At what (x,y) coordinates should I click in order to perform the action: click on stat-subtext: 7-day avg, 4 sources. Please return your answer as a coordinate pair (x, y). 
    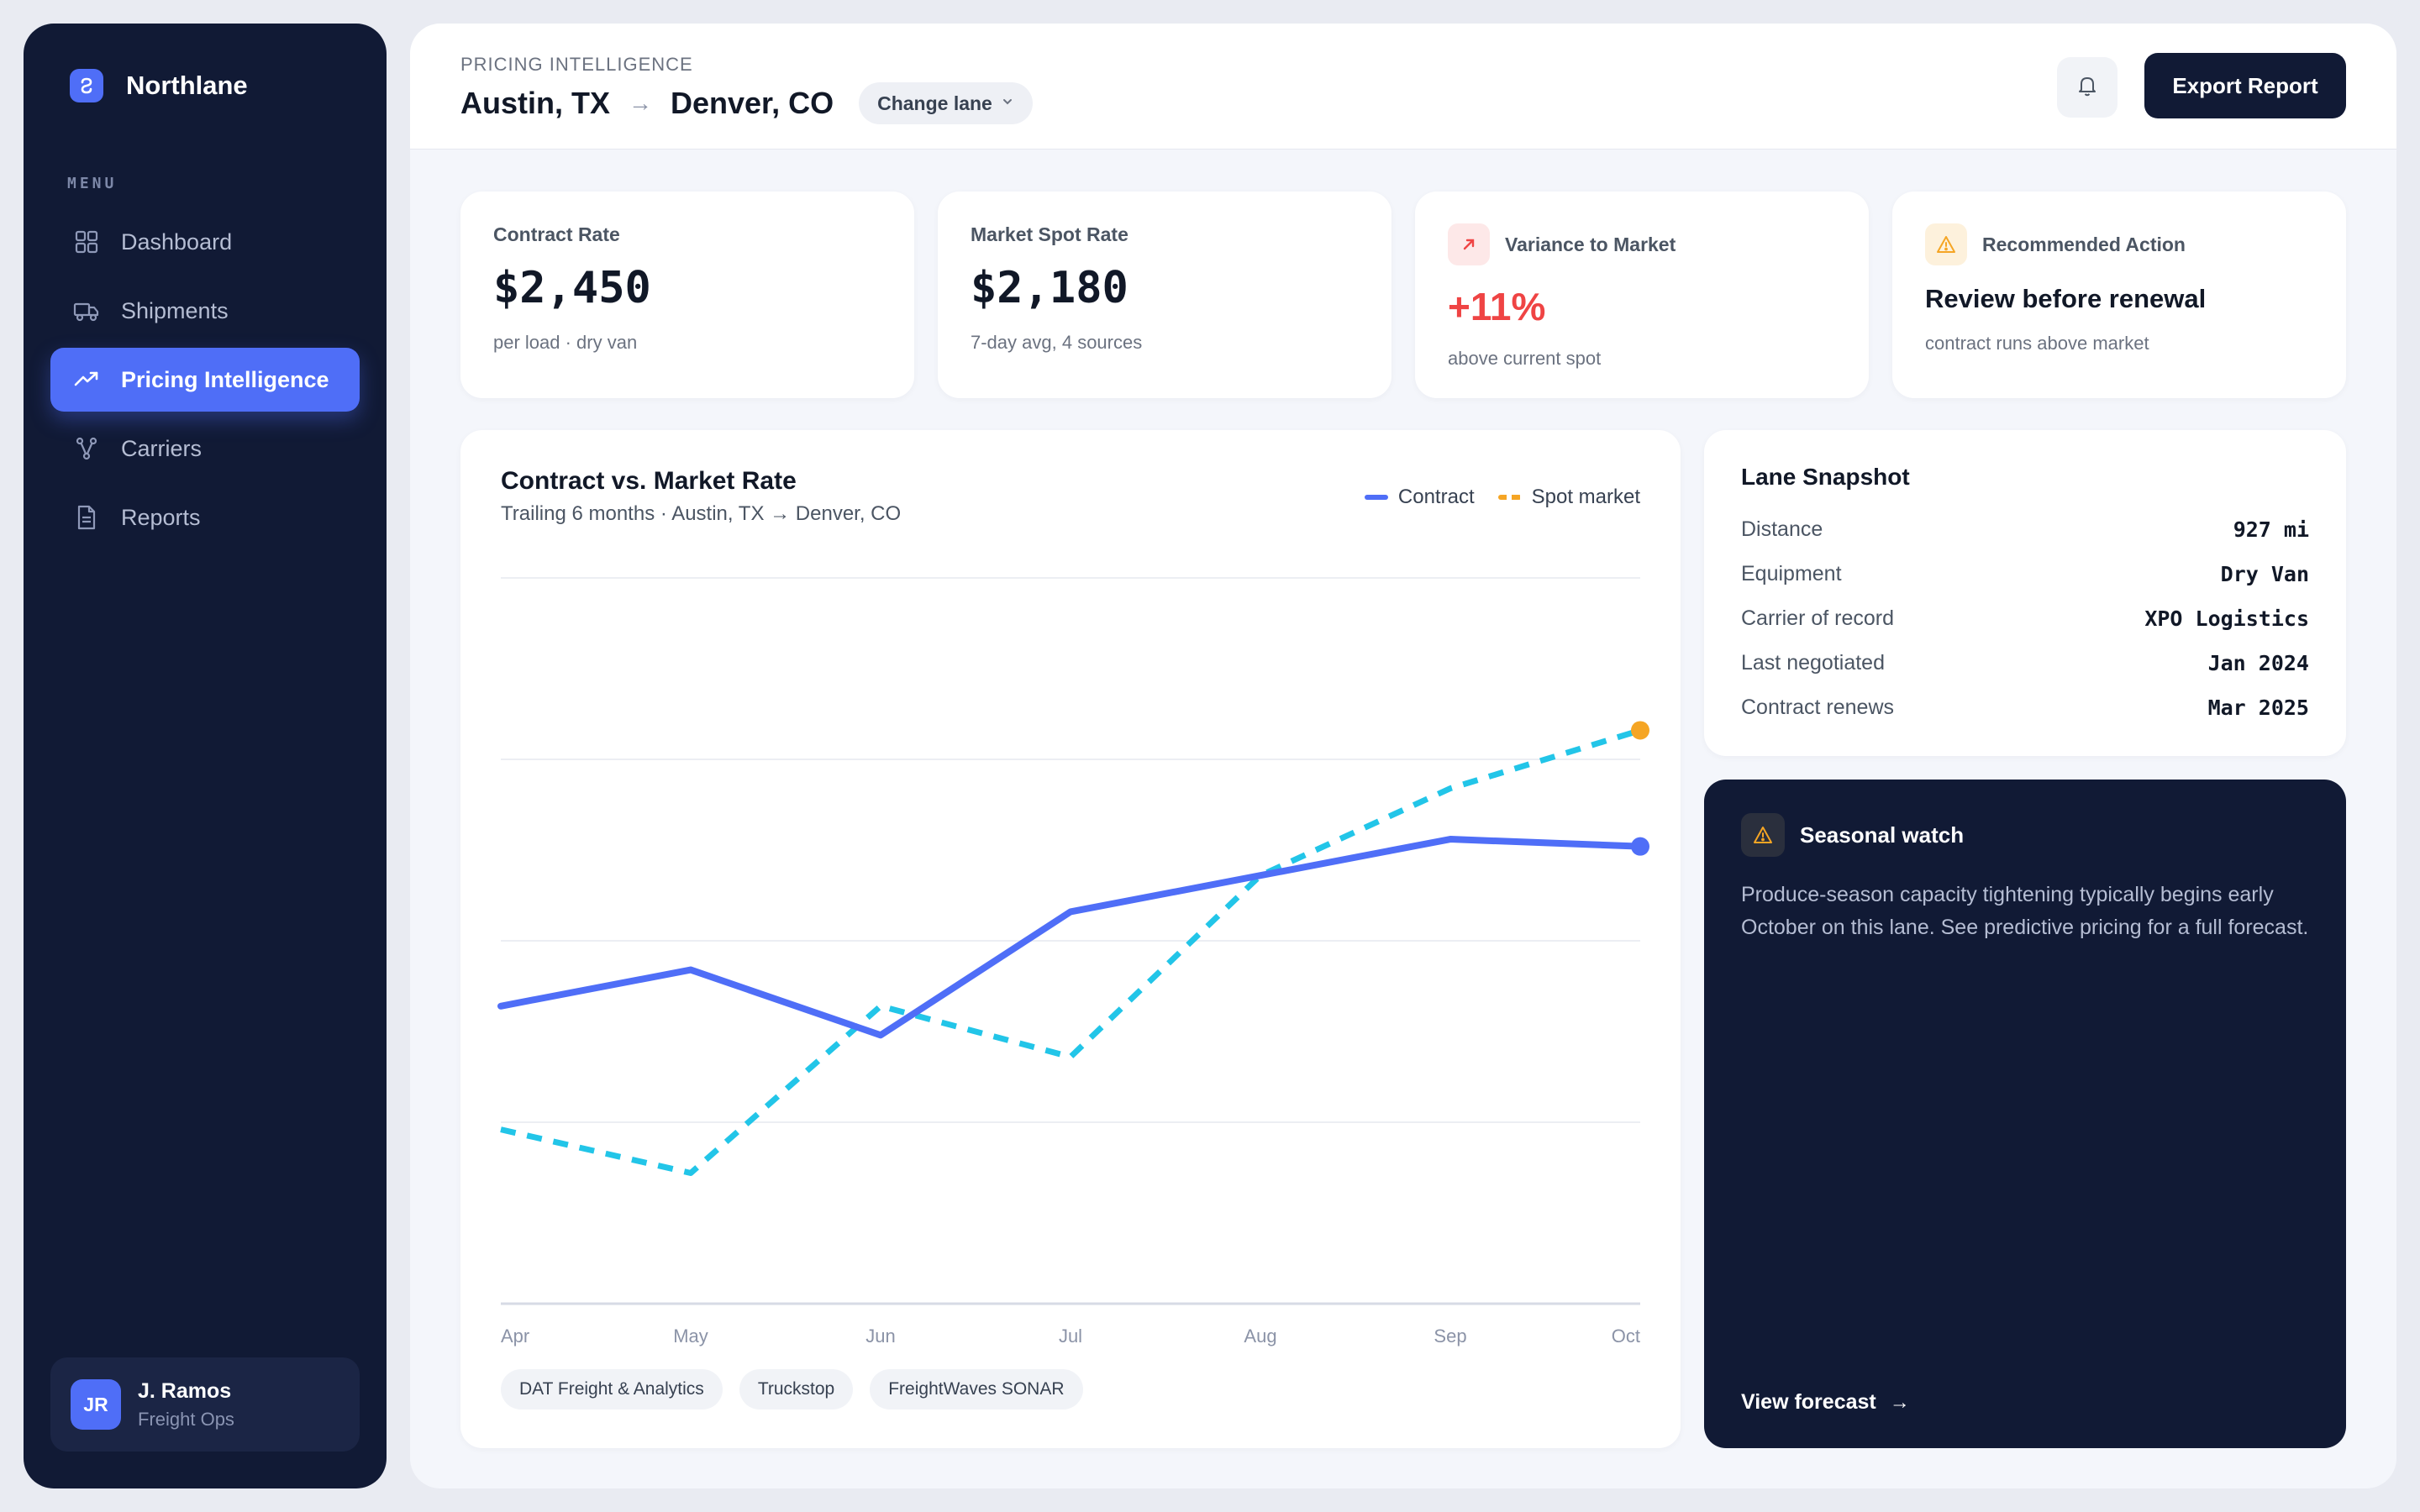
    Looking at the image, I should click on (1057, 342).